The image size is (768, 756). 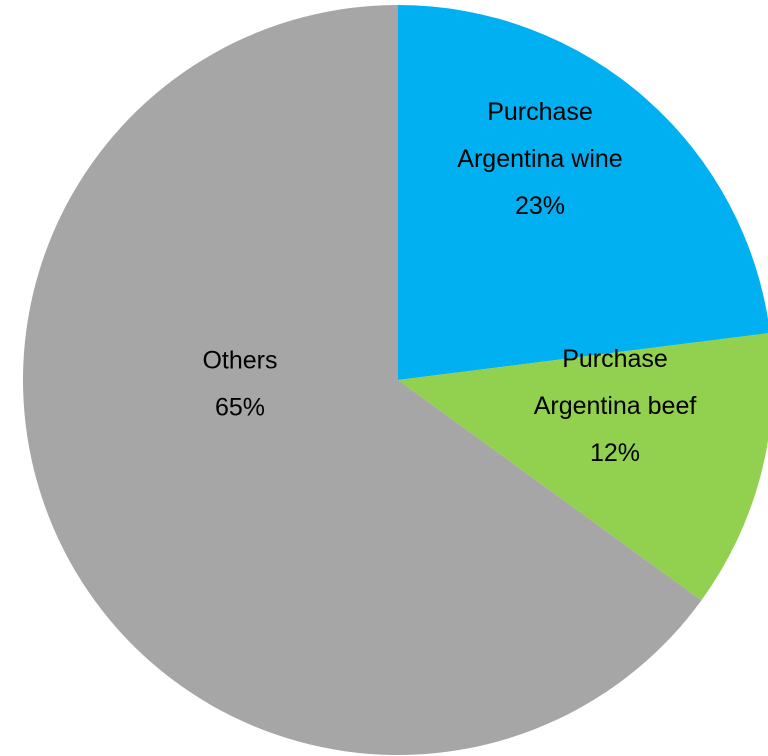 I want to click on slice-label-2: Purchase Argentina beef 12%, so click(x=615, y=406).